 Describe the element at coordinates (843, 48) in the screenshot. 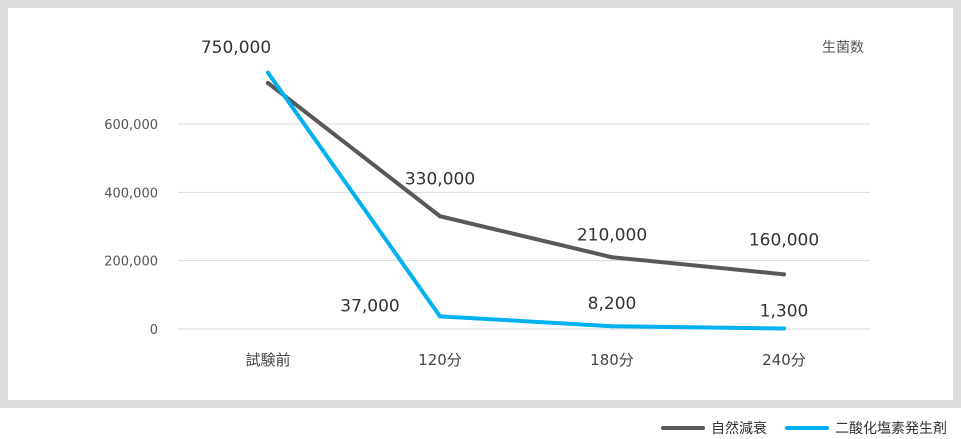

I see `y-axis-label: 生菌数` at that location.